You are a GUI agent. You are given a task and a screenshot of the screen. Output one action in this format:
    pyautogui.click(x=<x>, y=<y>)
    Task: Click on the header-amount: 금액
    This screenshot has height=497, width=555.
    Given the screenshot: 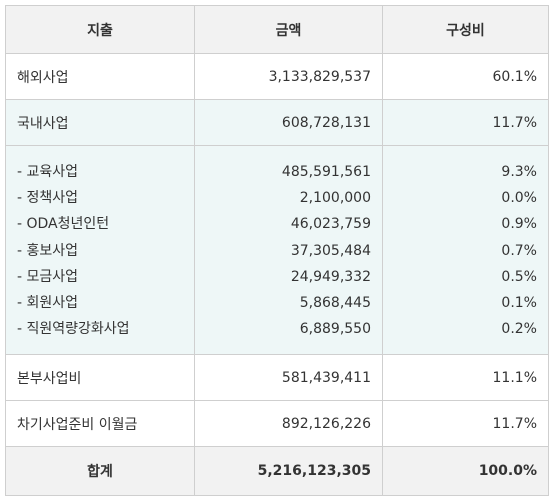 What is the action you would take?
    pyautogui.click(x=288, y=29)
    